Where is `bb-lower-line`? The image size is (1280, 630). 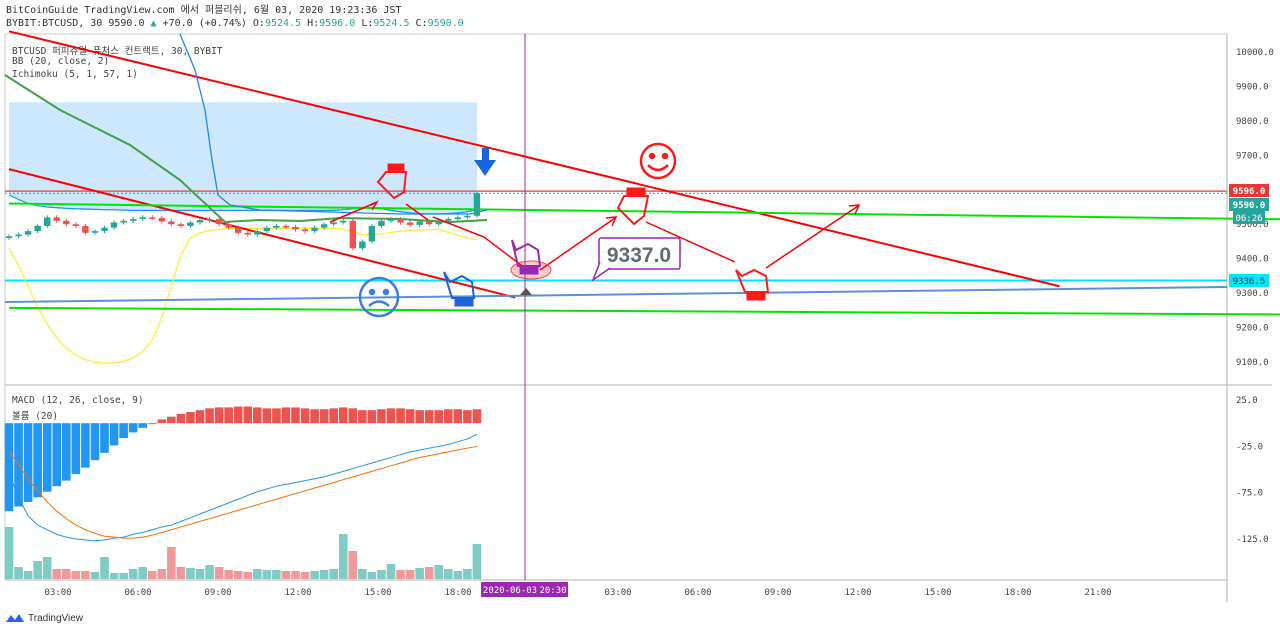
bb-lower-line is located at coordinates (243, 295).